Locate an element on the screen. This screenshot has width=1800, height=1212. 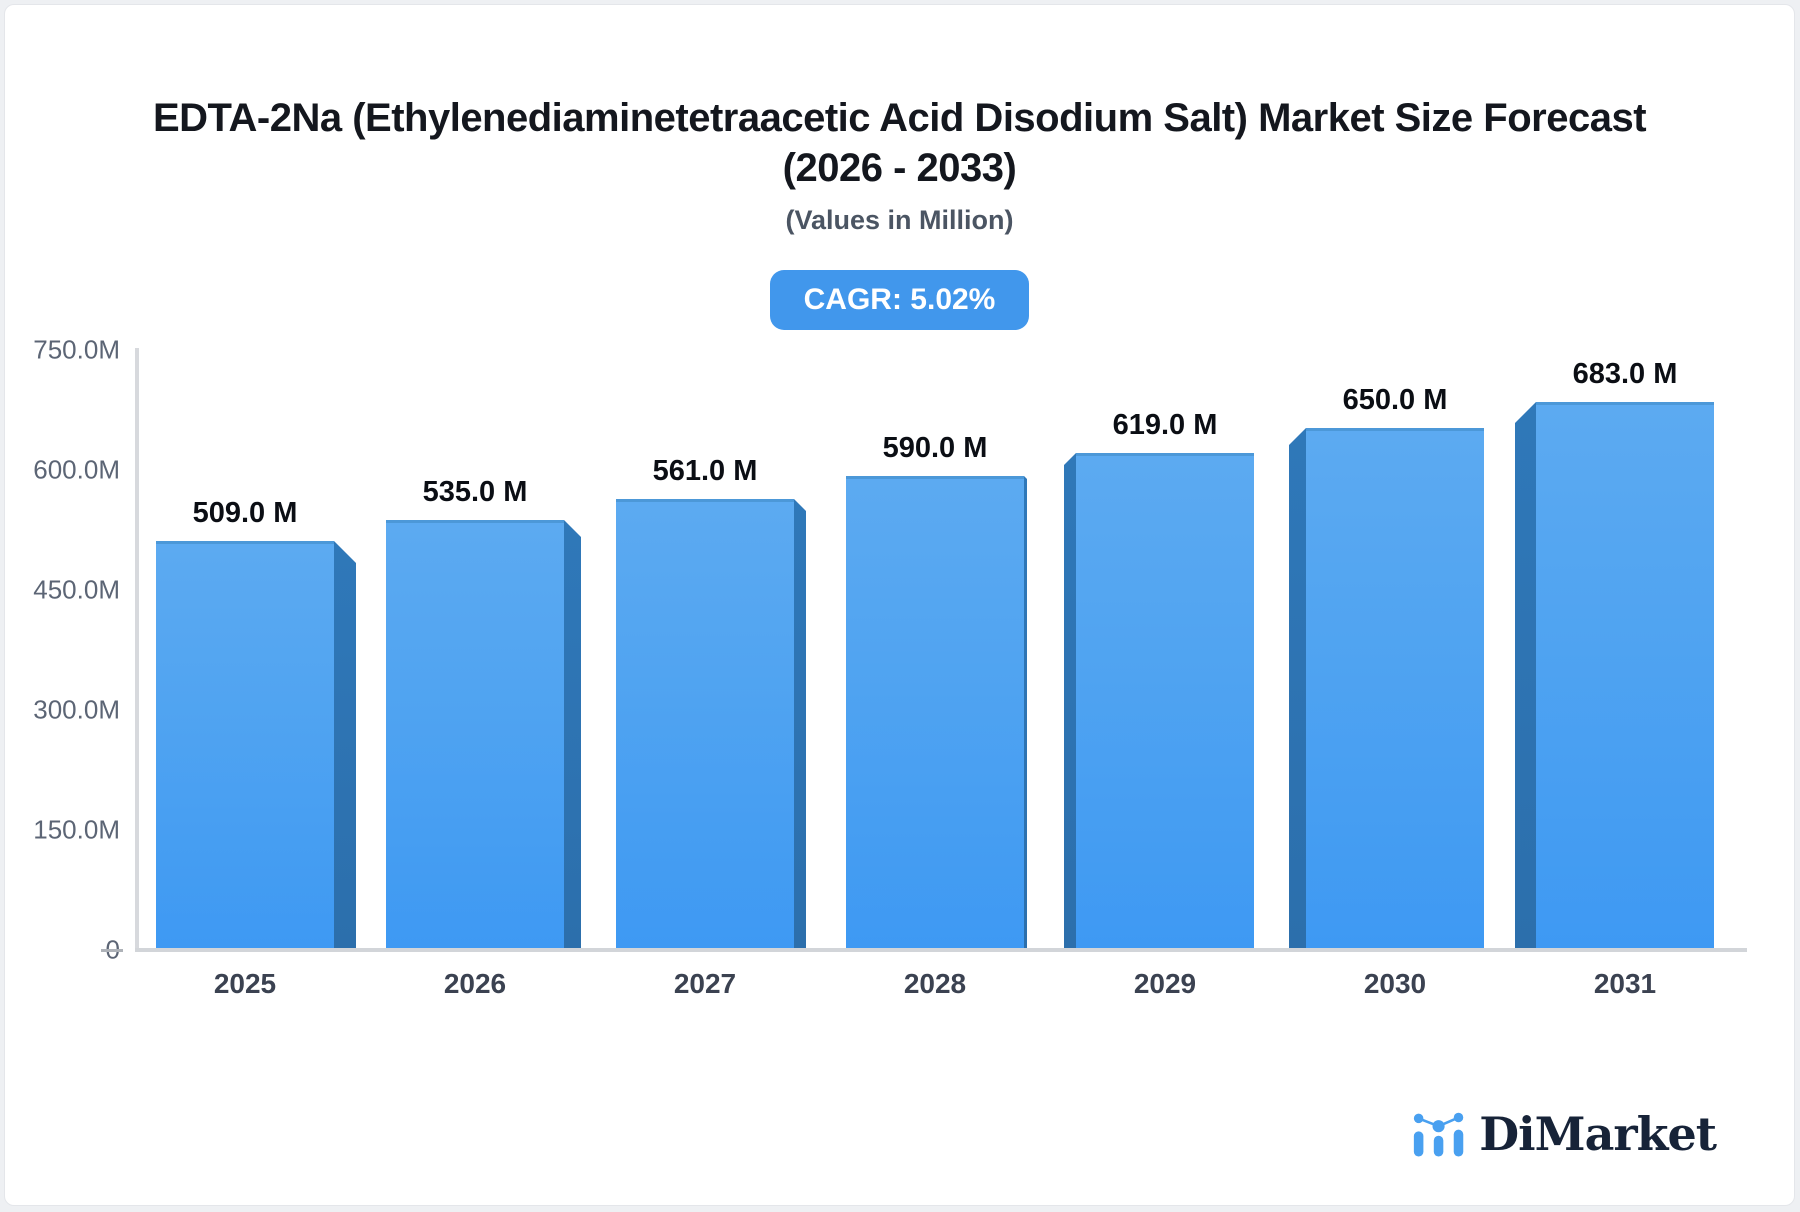
x-axis-category-label: 2030 is located at coordinates (1395, 983).